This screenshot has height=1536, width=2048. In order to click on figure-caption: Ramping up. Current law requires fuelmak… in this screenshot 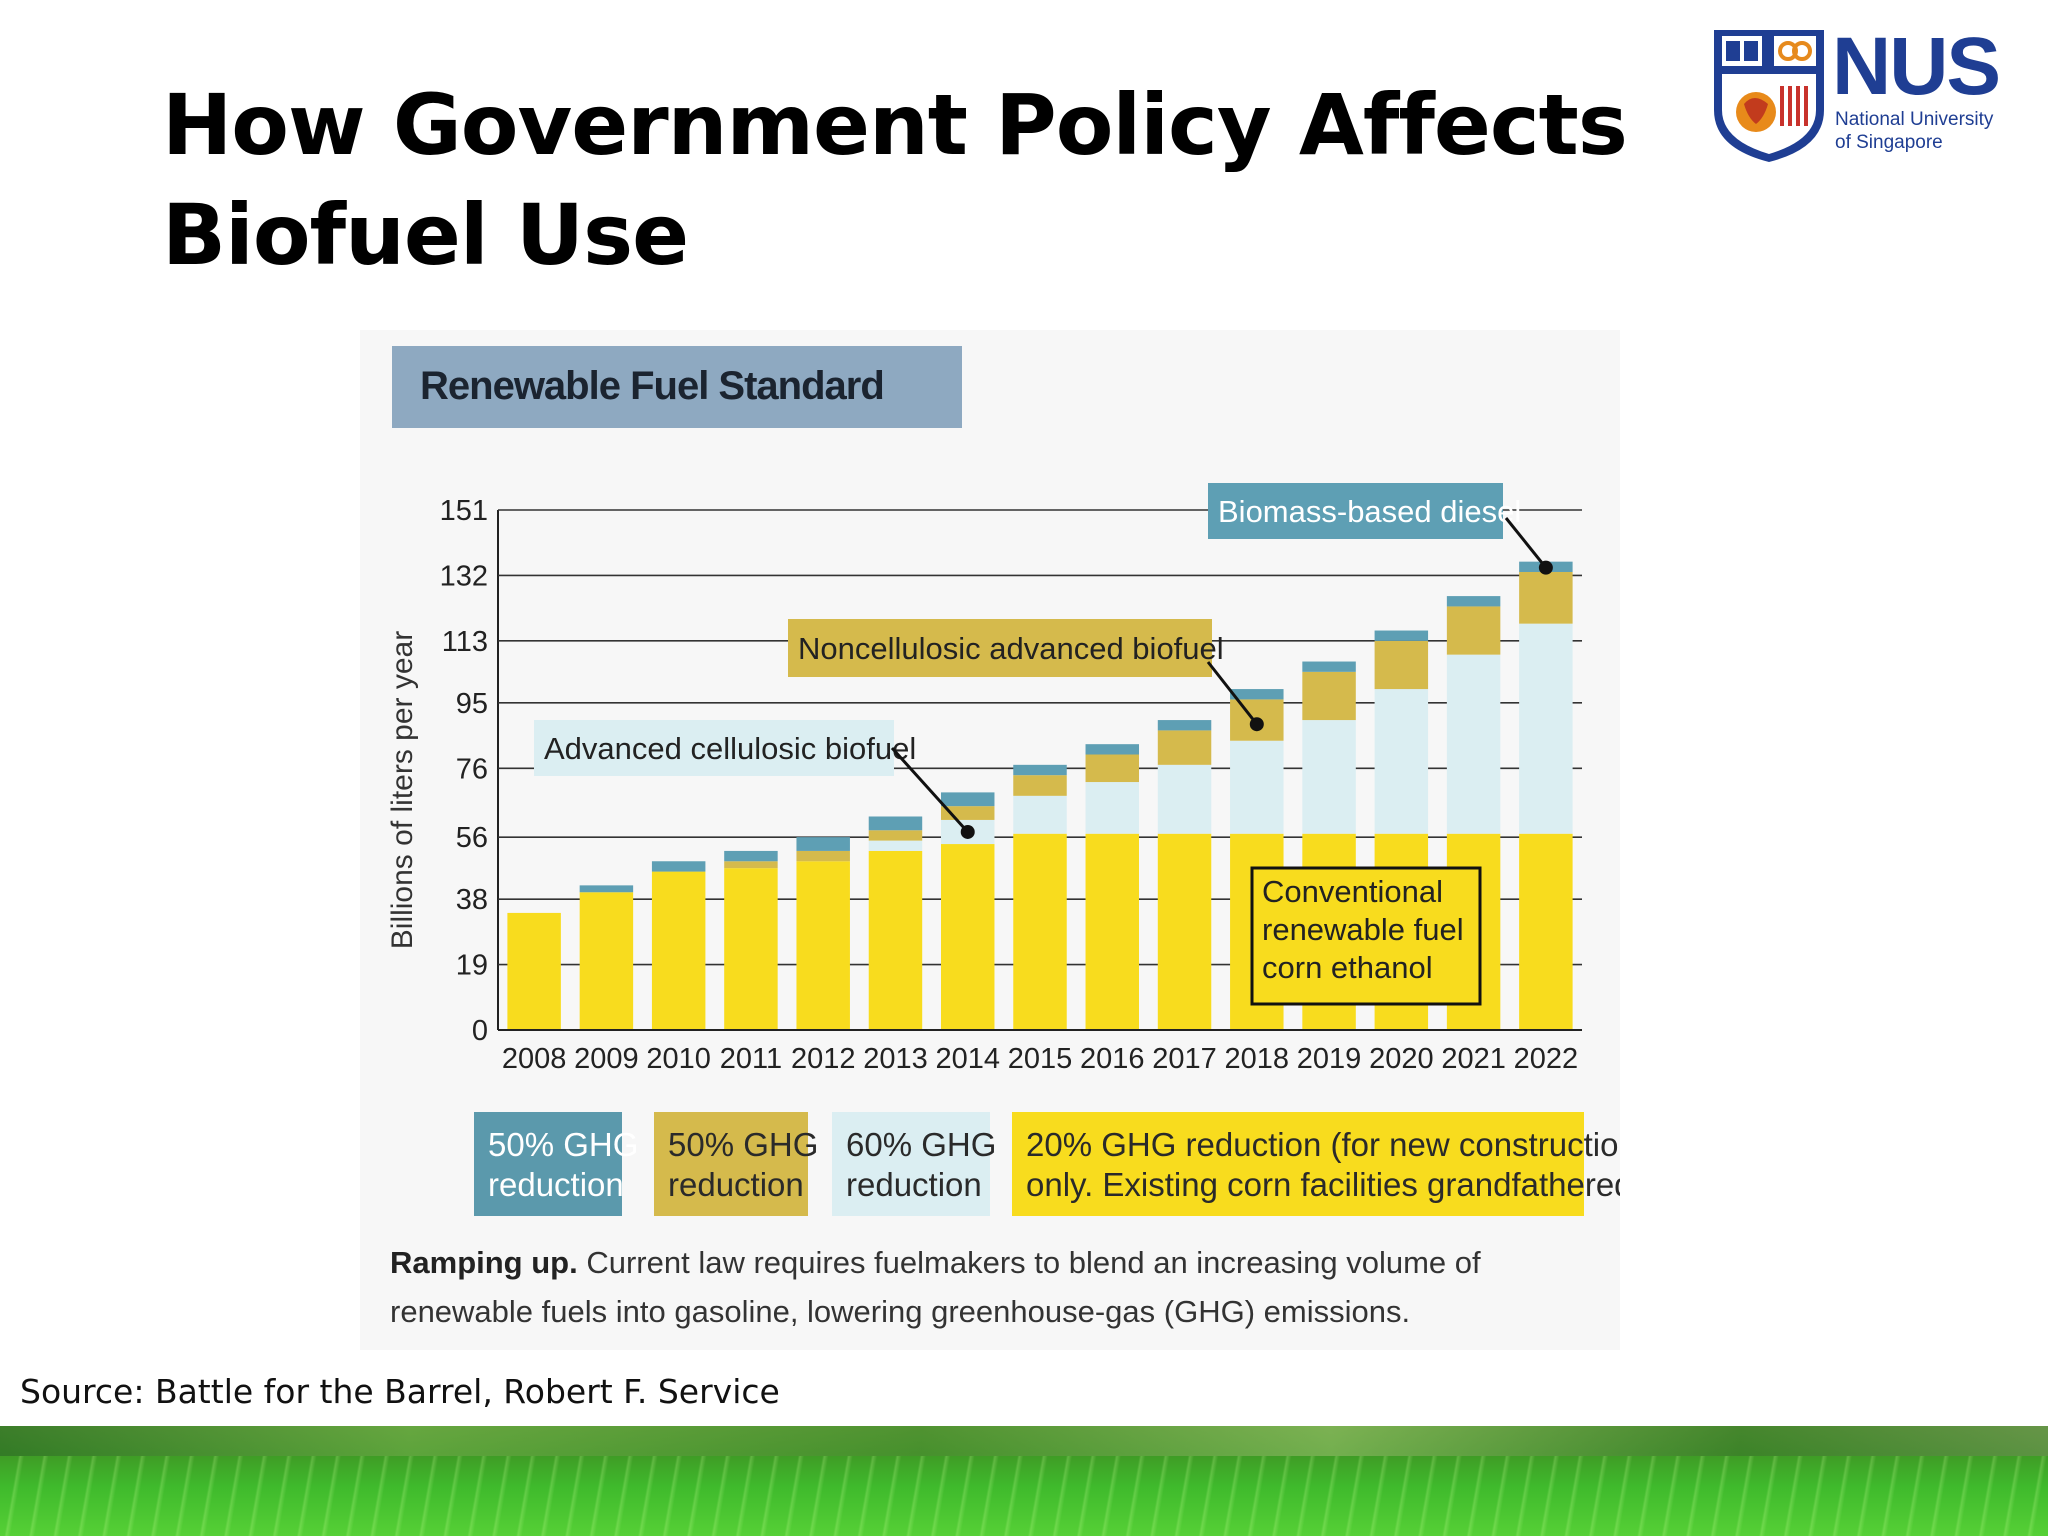, I will do `click(1000, 1287)`.